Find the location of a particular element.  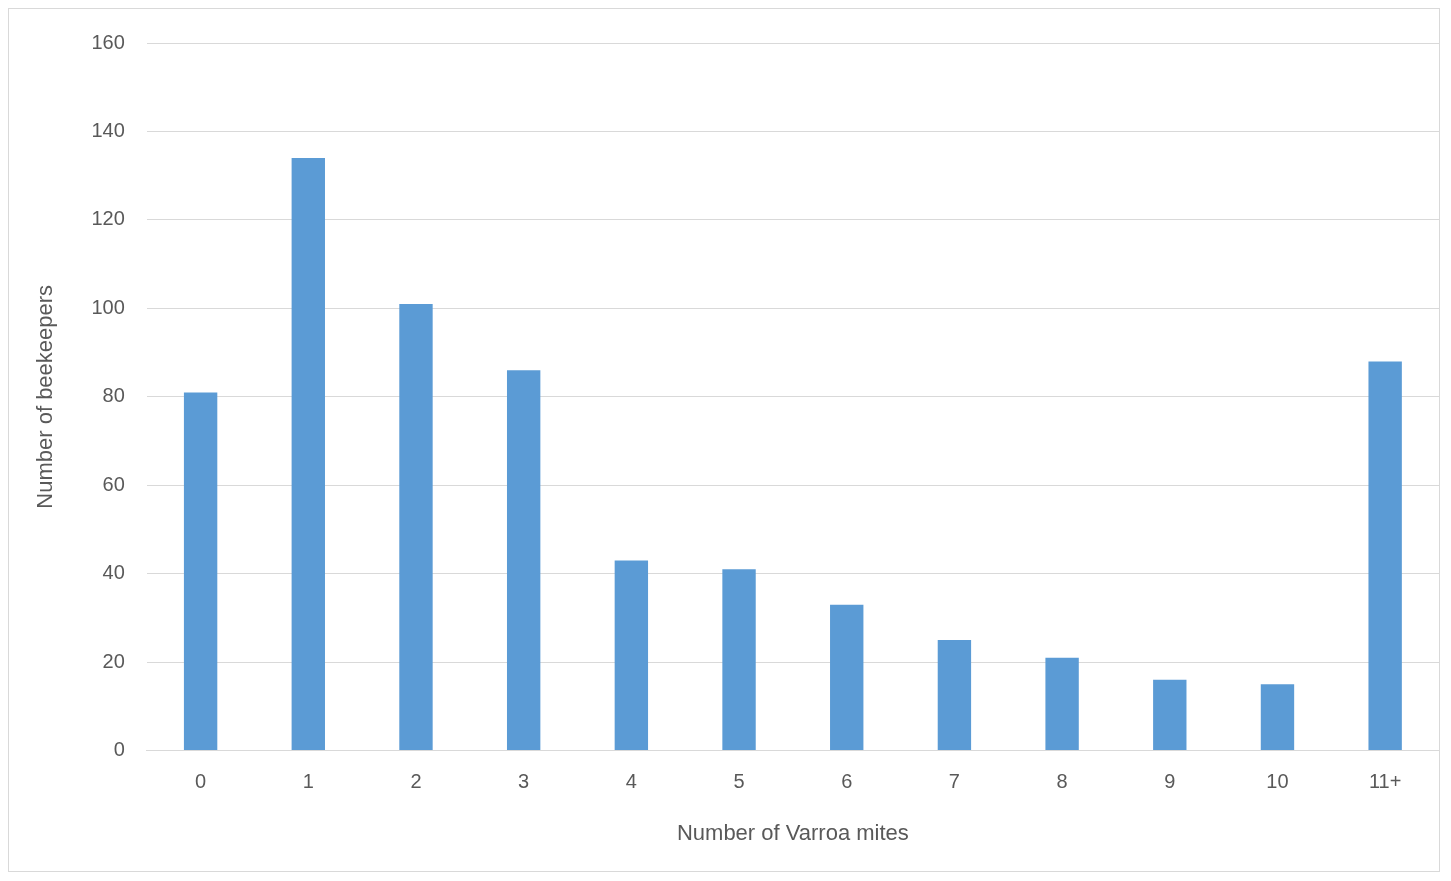

x-tick-label: 3 is located at coordinates (524, 781).